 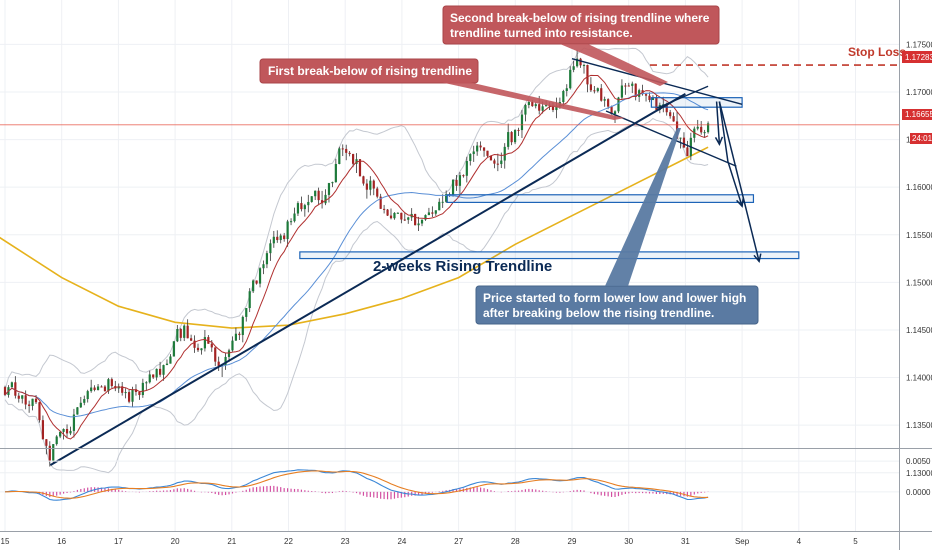 I want to click on stop-loss-tag: 1.17283, so click(x=917, y=57).